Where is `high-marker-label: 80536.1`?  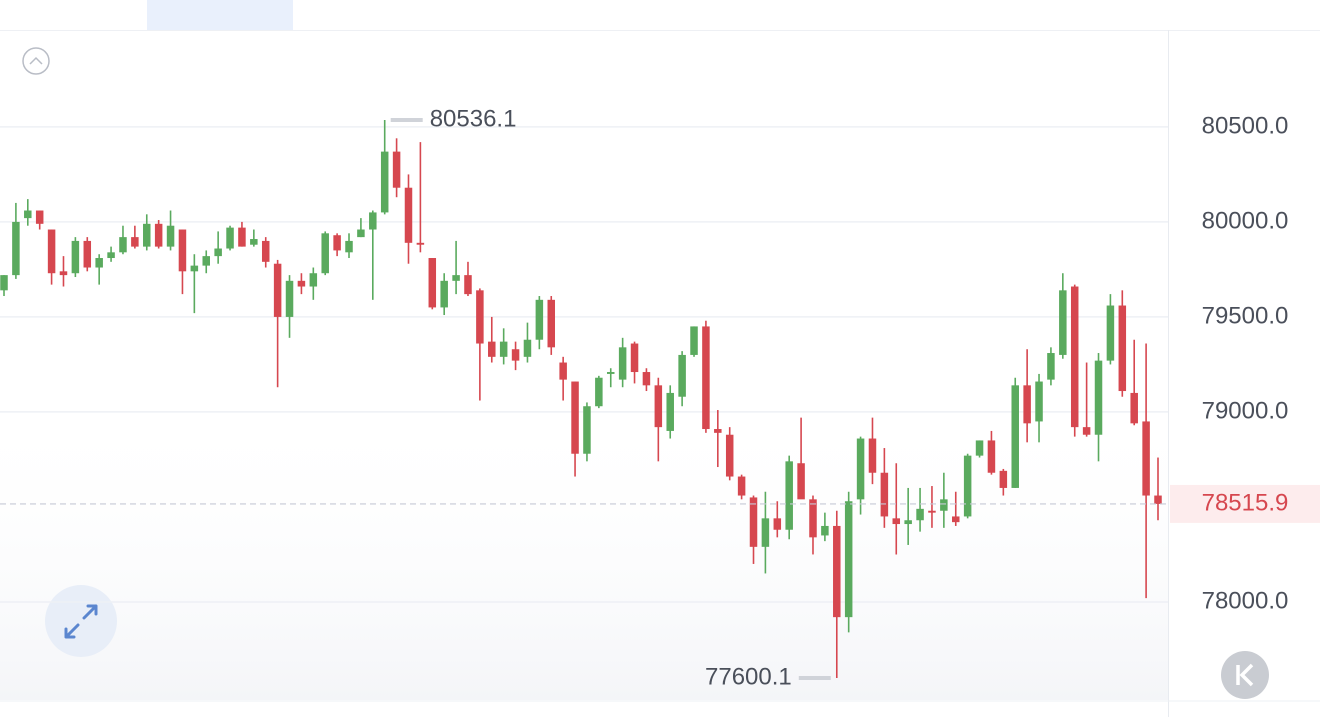
high-marker-label: 80536.1 is located at coordinates (473, 118).